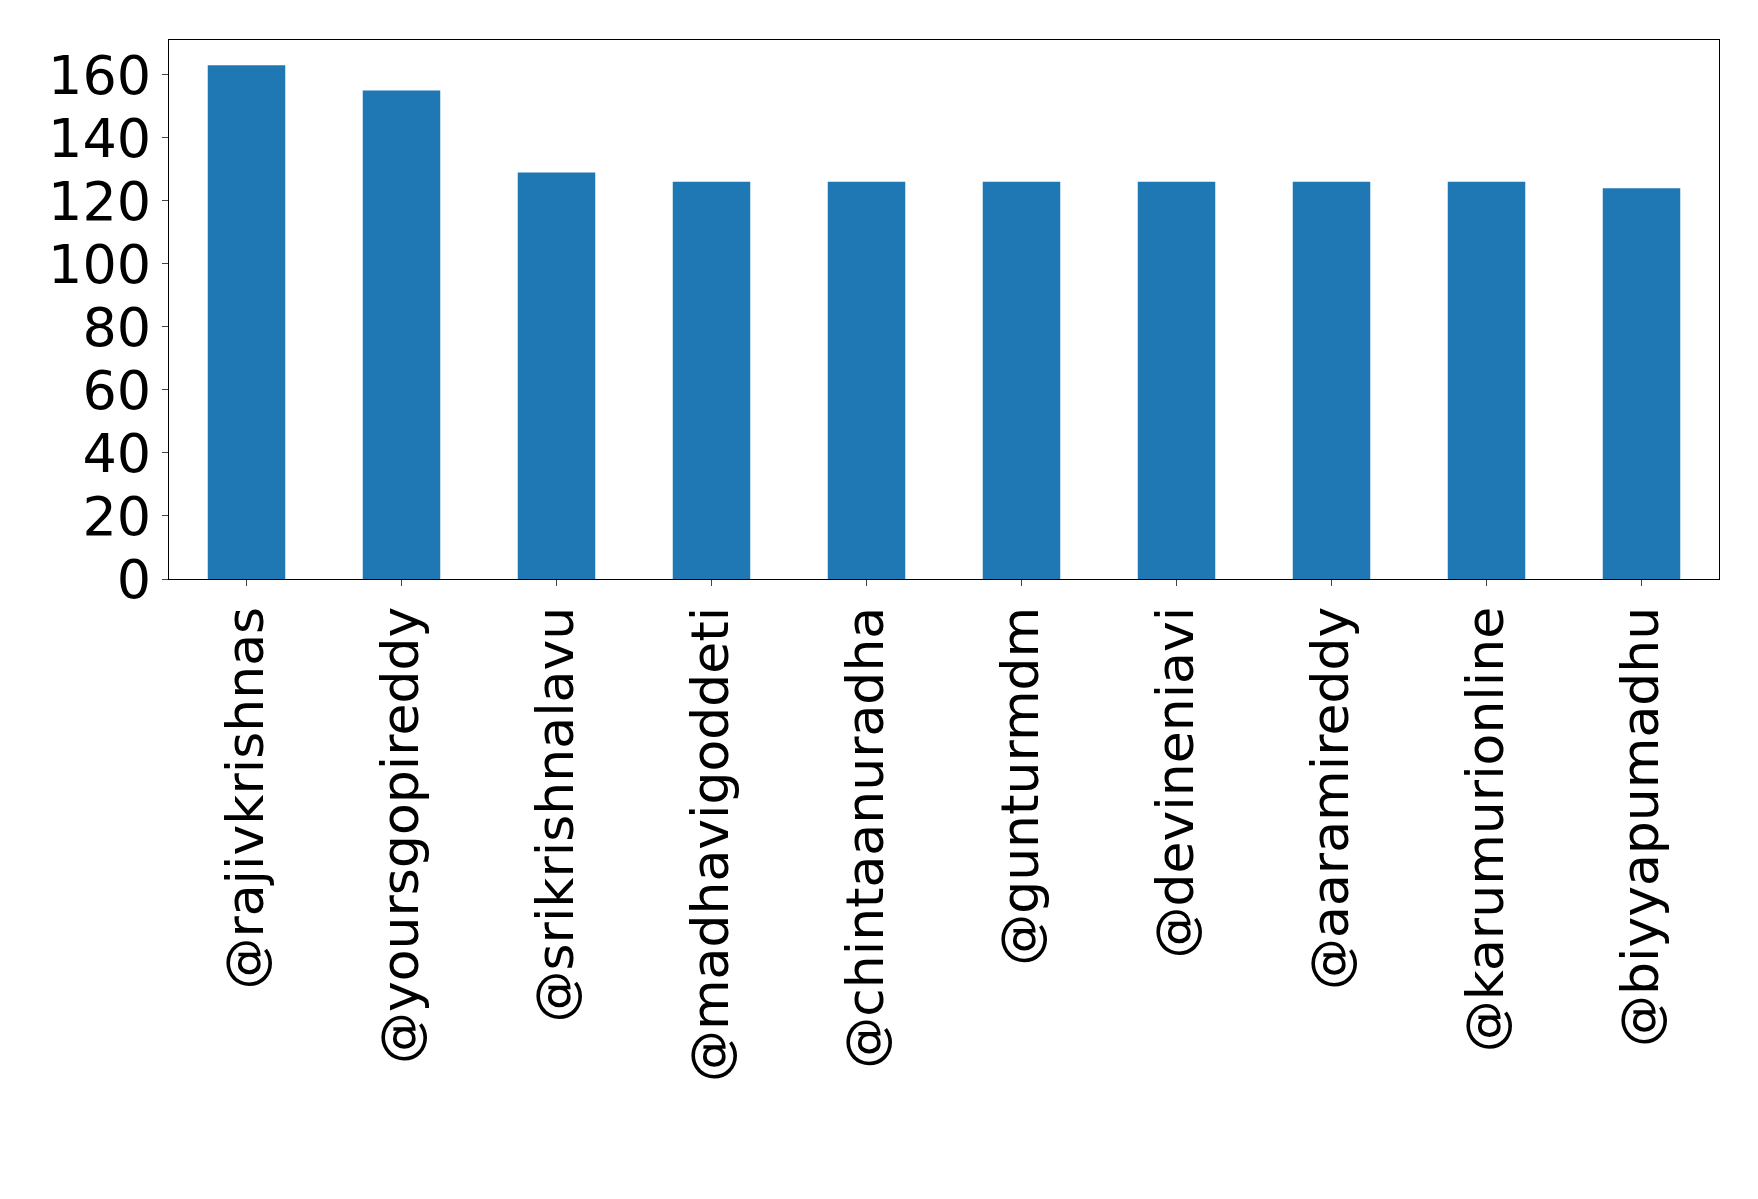 The image size is (1758, 1199). Describe the element at coordinates (134, 579) in the screenshot. I see `y-tick-label: 0` at that location.